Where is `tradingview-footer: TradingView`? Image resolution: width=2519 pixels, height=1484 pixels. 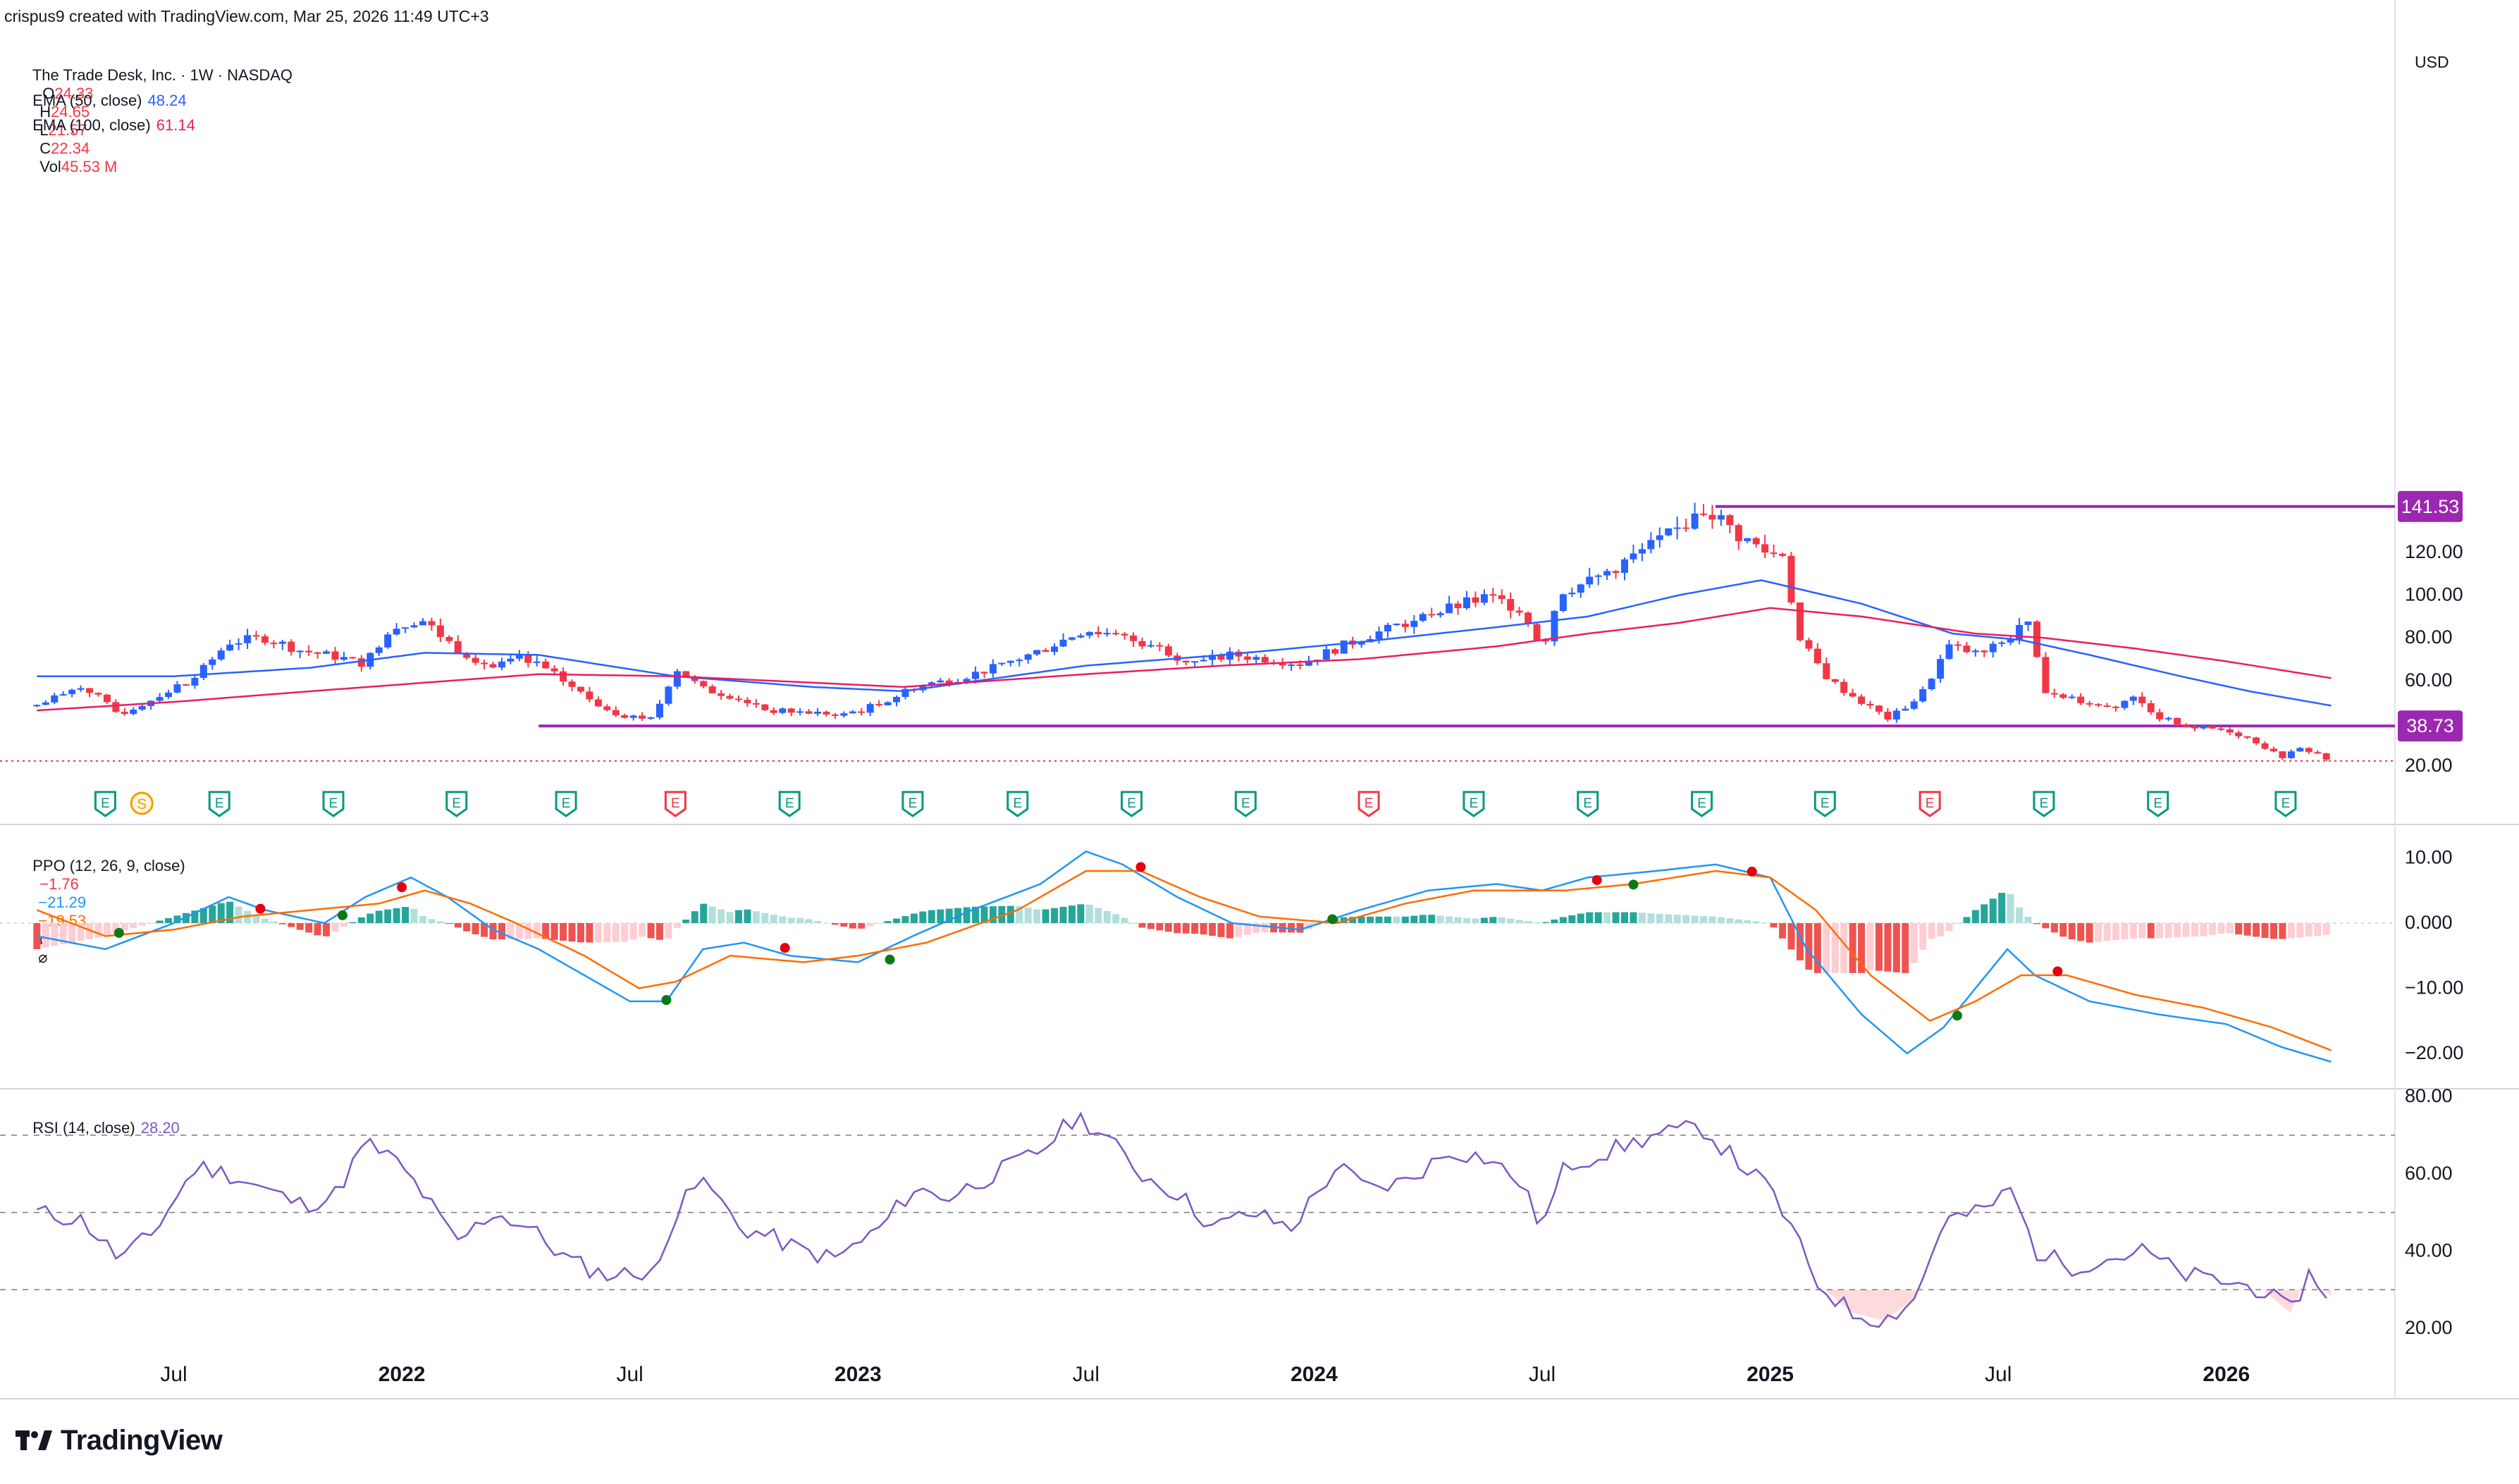 tradingview-footer: TradingView is located at coordinates (119, 1441).